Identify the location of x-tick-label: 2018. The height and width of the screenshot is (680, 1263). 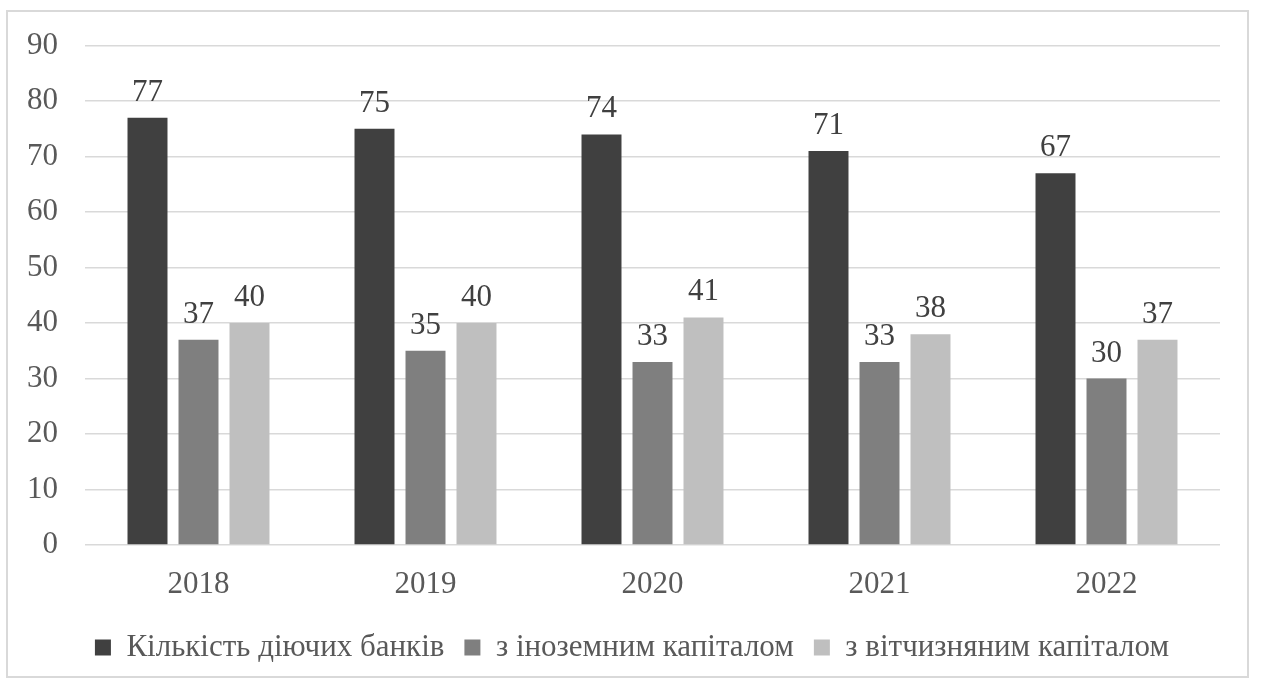
(198, 582).